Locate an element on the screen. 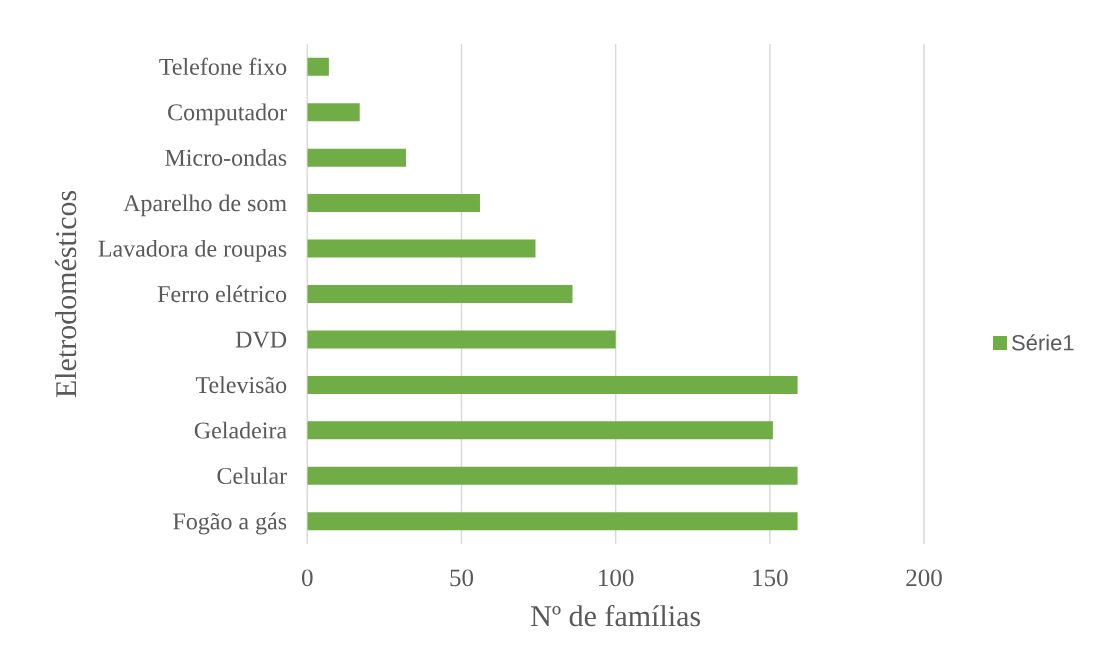  x-axis-title: Nº de famílias is located at coordinates (616, 615).